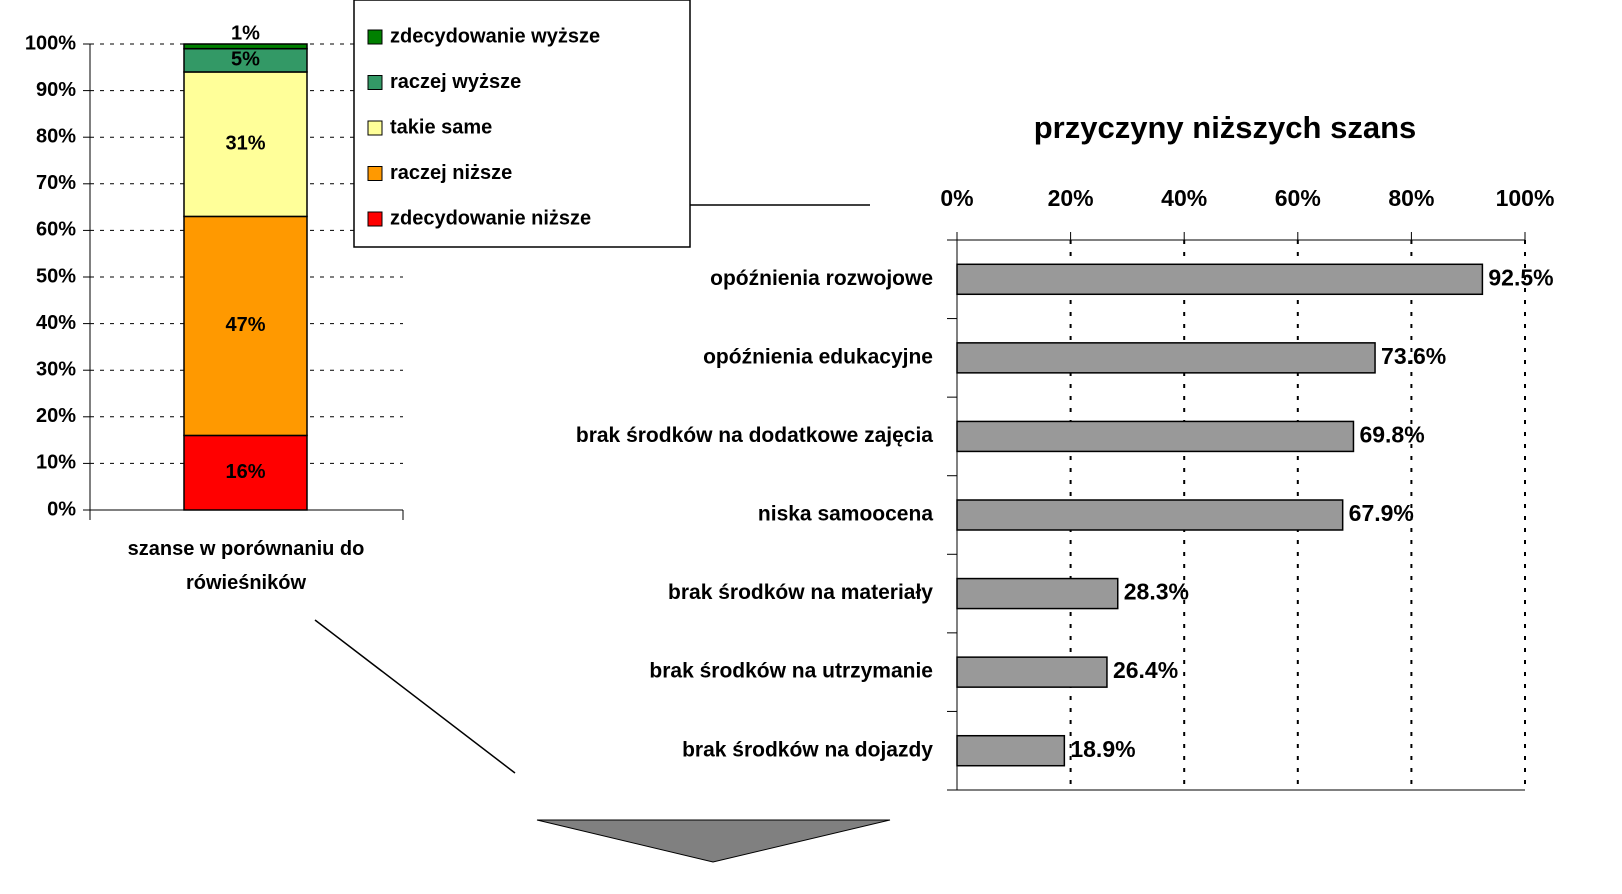 The width and height of the screenshot is (1622, 894). Describe the element at coordinates (495, 36) in the screenshot. I see `legend-label: zdecydowanie wyższe` at that location.